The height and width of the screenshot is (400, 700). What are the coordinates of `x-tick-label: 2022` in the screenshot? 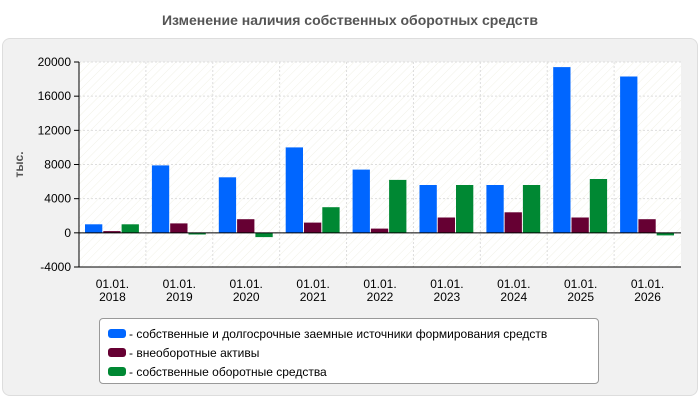 It's located at (380, 297).